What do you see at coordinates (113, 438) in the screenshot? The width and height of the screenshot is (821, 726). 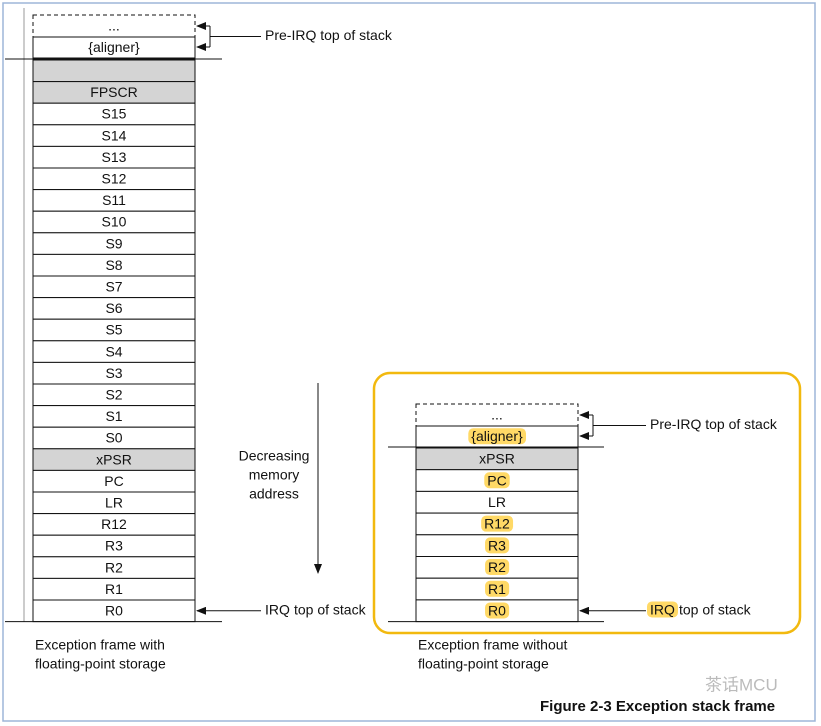 I see `cell-label: S0` at bounding box center [113, 438].